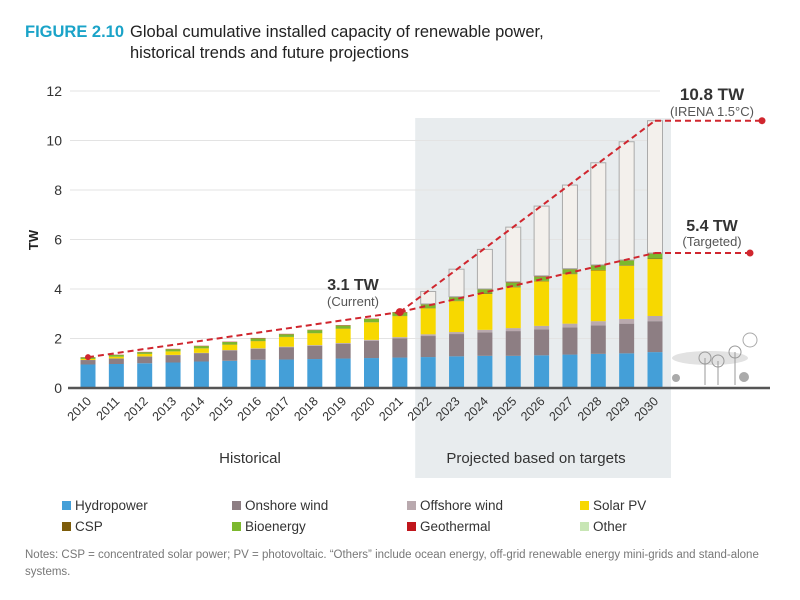 The image size is (800, 600). I want to click on irena-dot, so click(762, 121).